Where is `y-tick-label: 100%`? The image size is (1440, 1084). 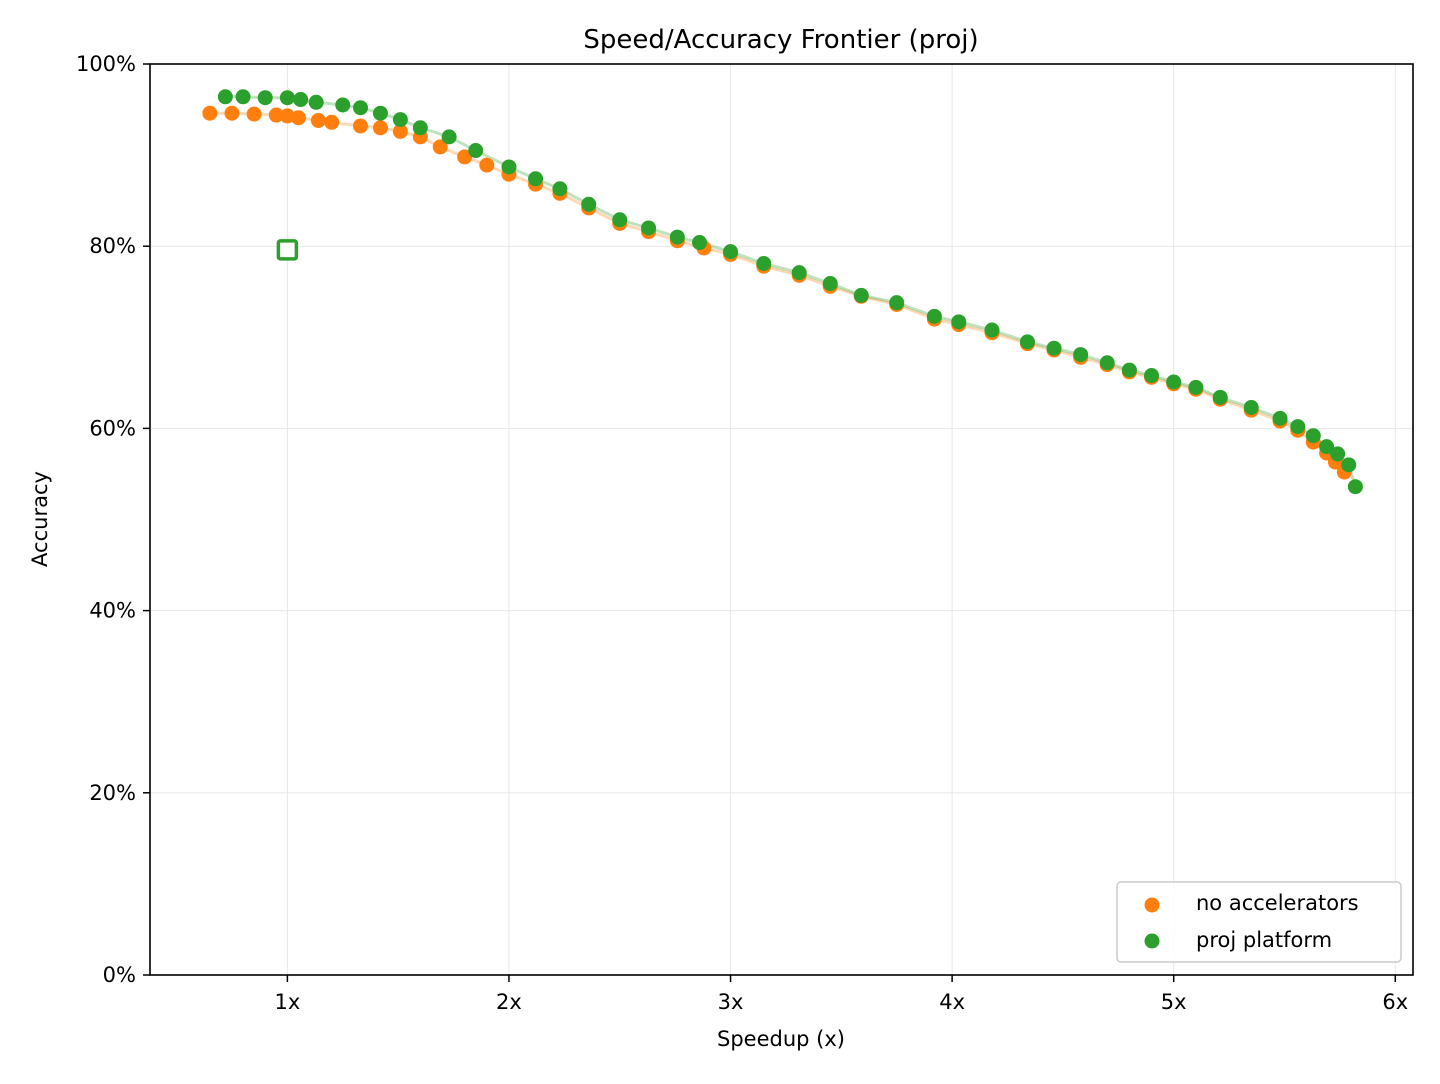
y-tick-label: 100% is located at coordinates (106, 64).